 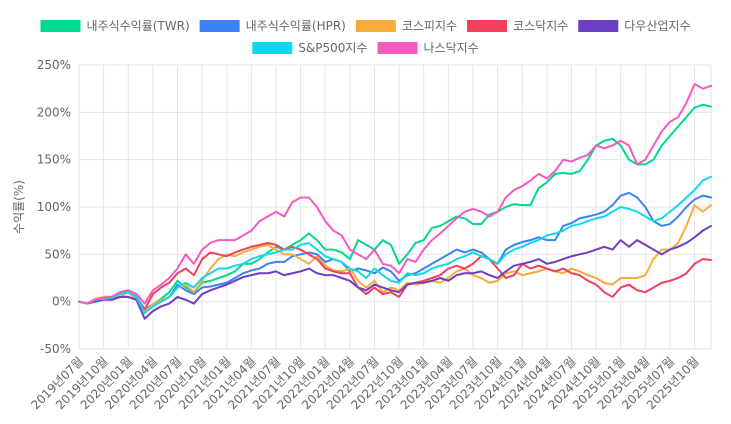 What do you see at coordinates (54, 65) in the screenshot?
I see `y-tick-label: 250%` at bounding box center [54, 65].